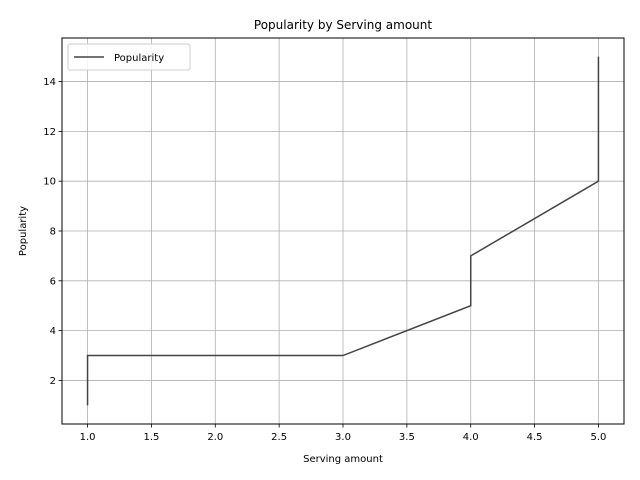 The width and height of the screenshot is (640, 480). I want to click on x-tick-label: 1.5, so click(151, 437).